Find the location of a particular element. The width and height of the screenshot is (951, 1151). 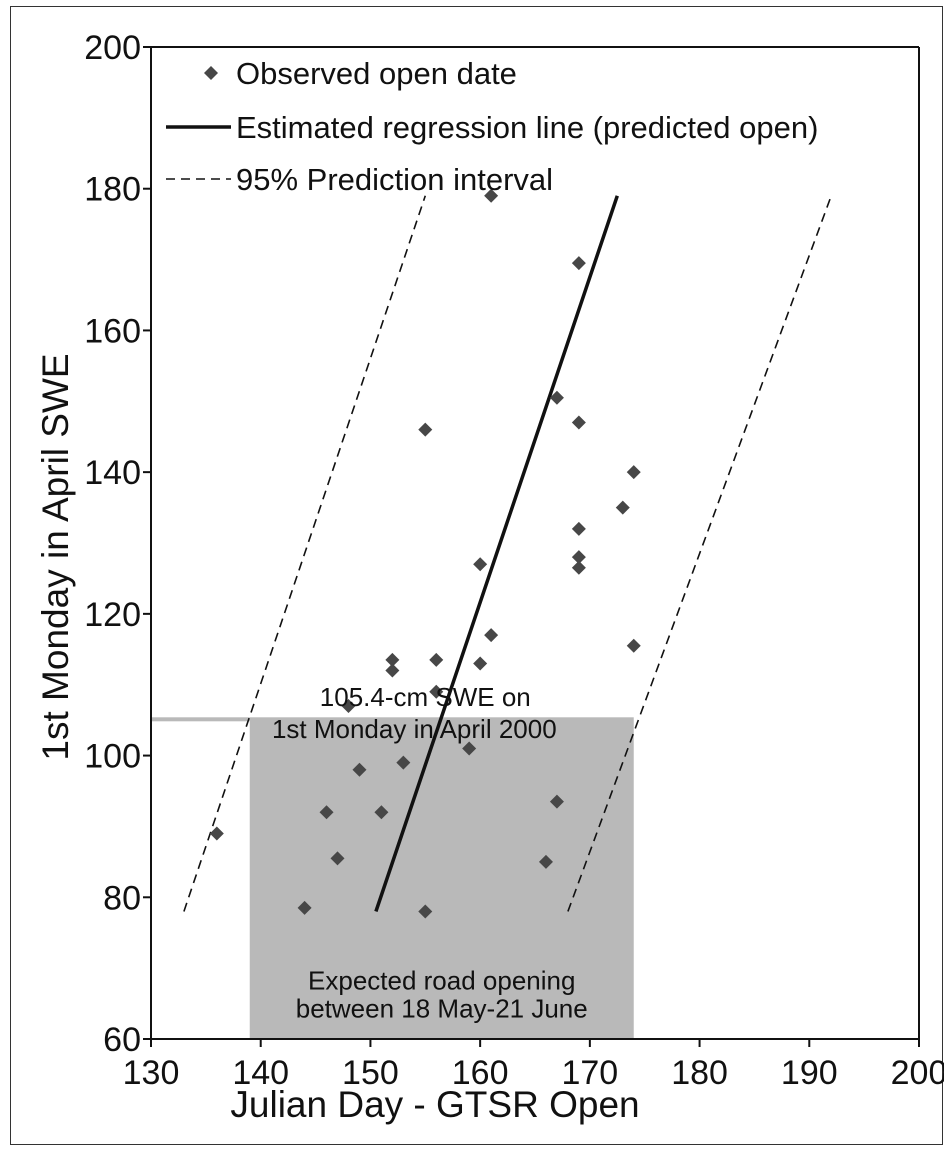

legend-entry-label: Observed open date is located at coordinates (376, 73).